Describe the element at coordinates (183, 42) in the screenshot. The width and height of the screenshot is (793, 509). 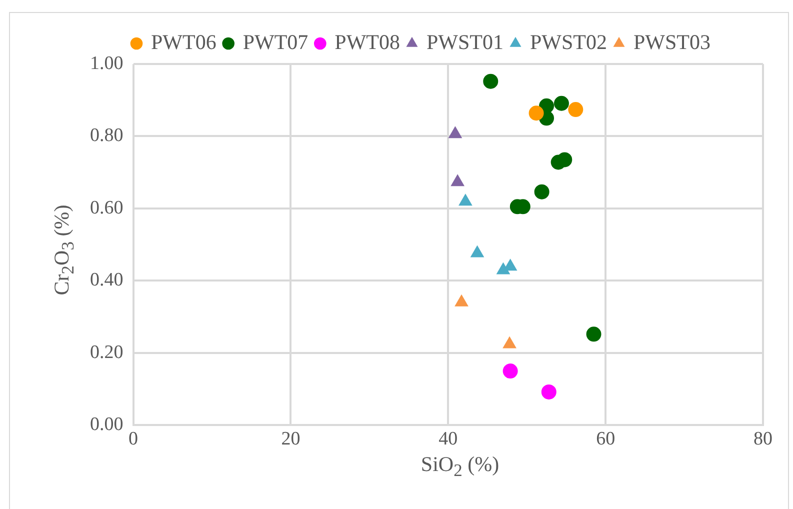
I see `legend-label: PWT06` at that location.